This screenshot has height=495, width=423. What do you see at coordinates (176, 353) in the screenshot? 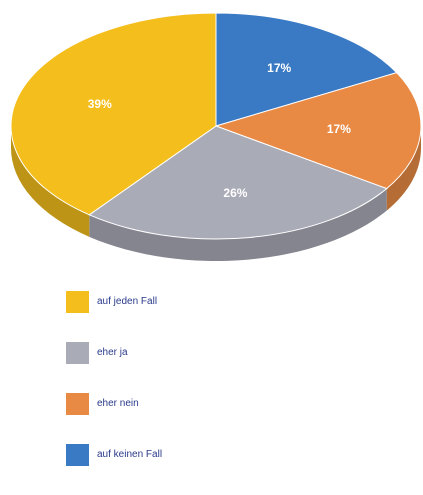
I see `legend-item-eher-ja: eher ja` at bounding box center [176, 353].